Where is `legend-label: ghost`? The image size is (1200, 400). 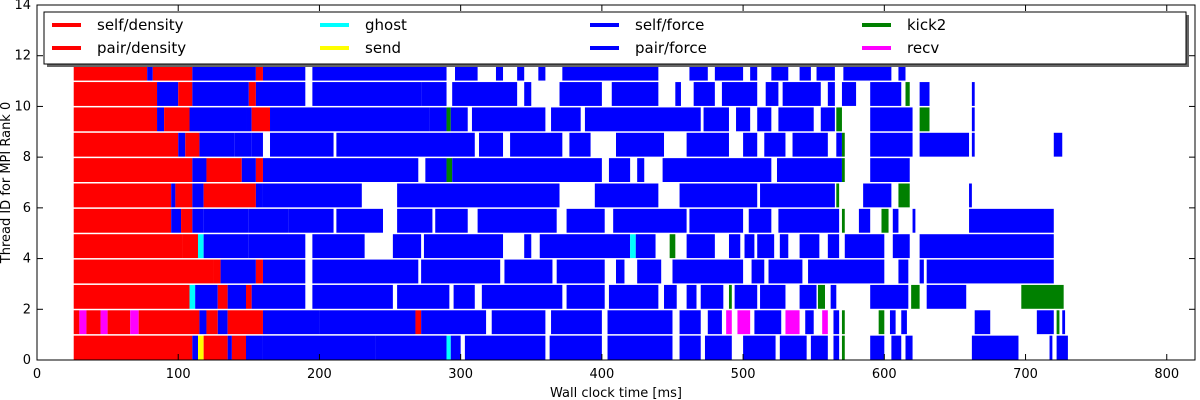 legend-label: ghost is located at coordinates (386, 25).